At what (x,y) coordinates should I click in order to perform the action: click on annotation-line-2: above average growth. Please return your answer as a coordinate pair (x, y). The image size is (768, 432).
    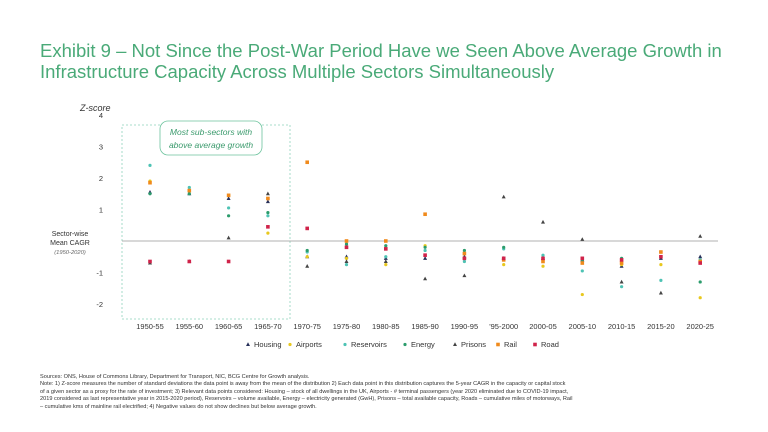
    Looking at the image, I should click on (211, 145).